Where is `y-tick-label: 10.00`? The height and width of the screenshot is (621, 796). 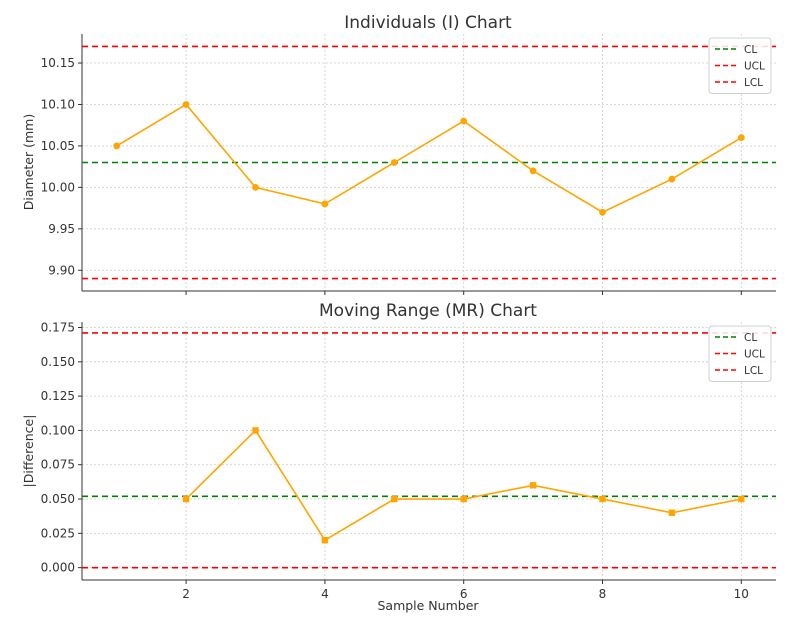
y-tick-label: 10.00 is located at coordinates (58, 187).